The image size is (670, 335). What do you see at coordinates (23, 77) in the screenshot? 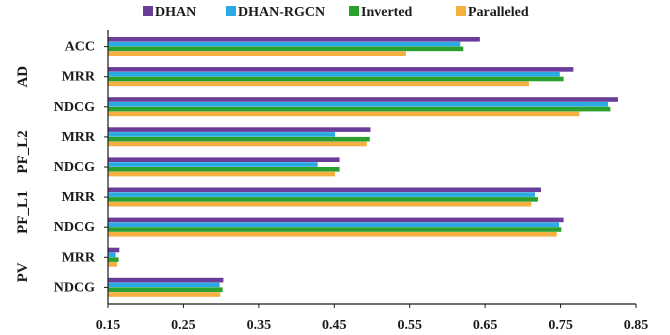
I see `group-label-ad: AD` at bounding box center [23, 77].